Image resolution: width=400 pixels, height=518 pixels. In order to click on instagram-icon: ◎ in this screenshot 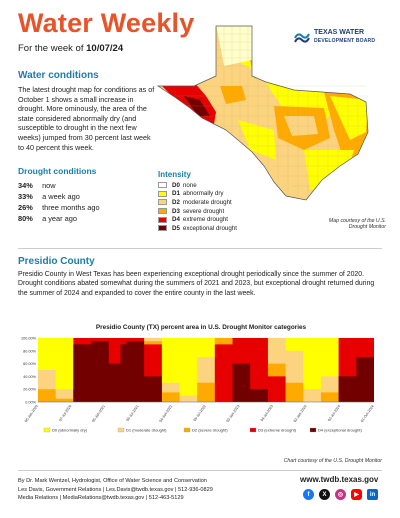, I will do `click(340, 494)`.